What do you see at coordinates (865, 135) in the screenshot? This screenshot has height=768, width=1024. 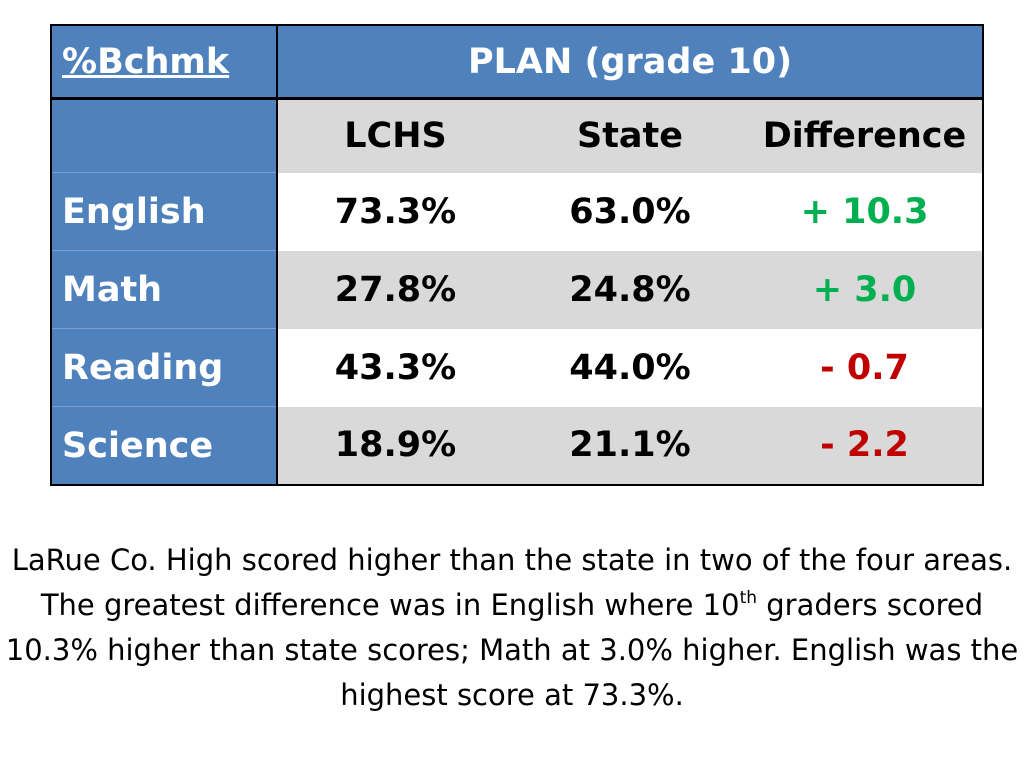 I see `column-header-difference: Difference` at bounding box center [865, 135].